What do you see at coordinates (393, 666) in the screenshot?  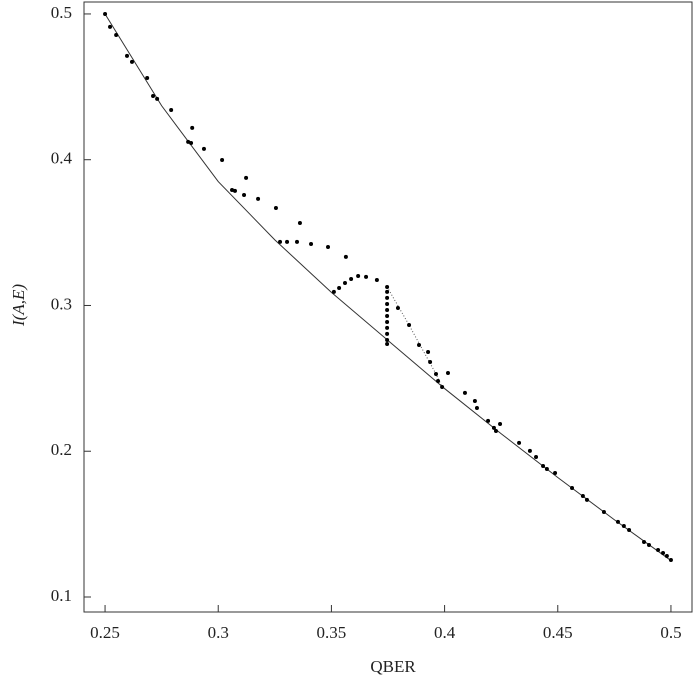 I see `x-axis-label: QBER` at bounding box center [393, 666].